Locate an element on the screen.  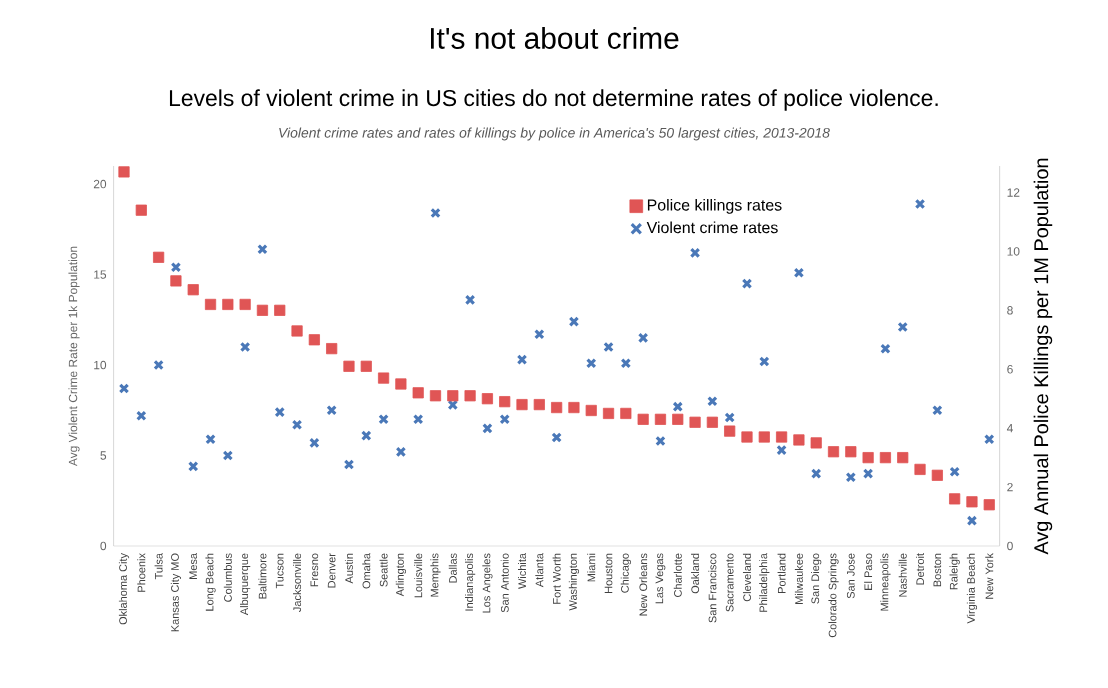
chart-subtitle: Levels of violent crime in US cities do not determine rates of police violence. is located at coordinates (553, 100).